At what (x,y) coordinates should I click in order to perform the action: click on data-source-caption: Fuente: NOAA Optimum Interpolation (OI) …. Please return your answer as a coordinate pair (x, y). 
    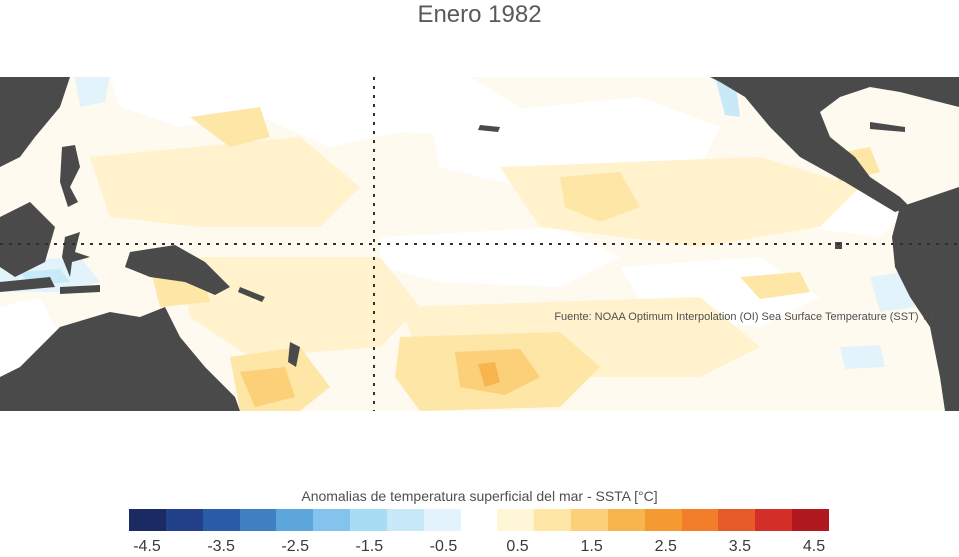
    Looking at the image, I should click on (744, 317).